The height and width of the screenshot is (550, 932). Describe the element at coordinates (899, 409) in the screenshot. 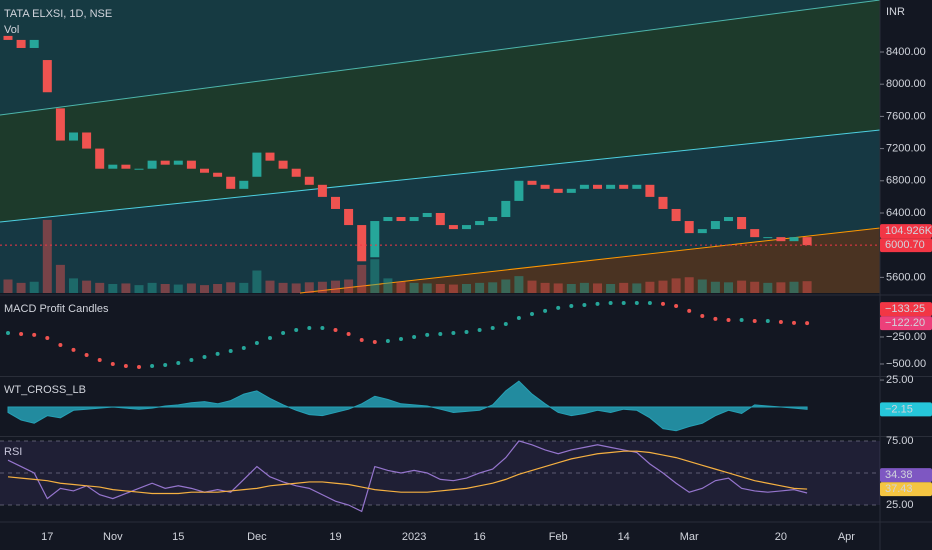

I see `price-label: −2.15` at that location.